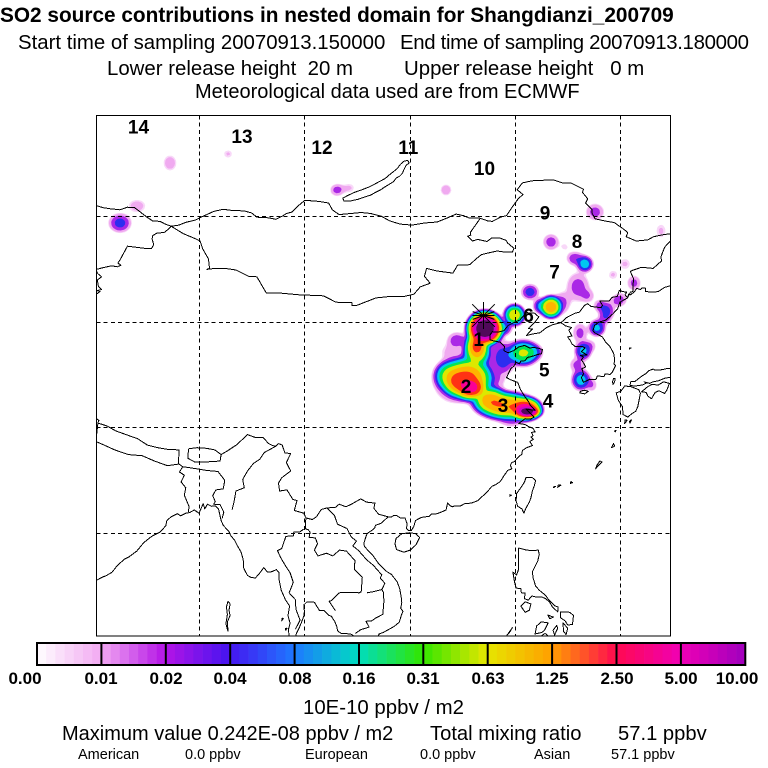 This screenshot has height=768, width=768. I want to click on svg-text: 10, so click(484, 169).